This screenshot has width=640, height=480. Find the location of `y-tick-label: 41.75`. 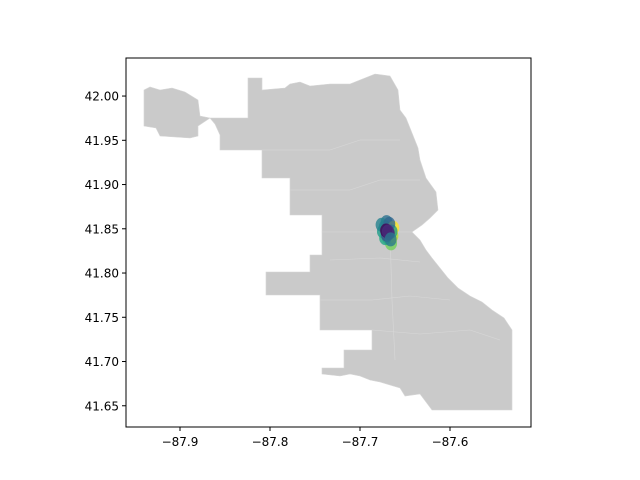

y-tick-label: 41.75 is located at coordinates (102, 318).